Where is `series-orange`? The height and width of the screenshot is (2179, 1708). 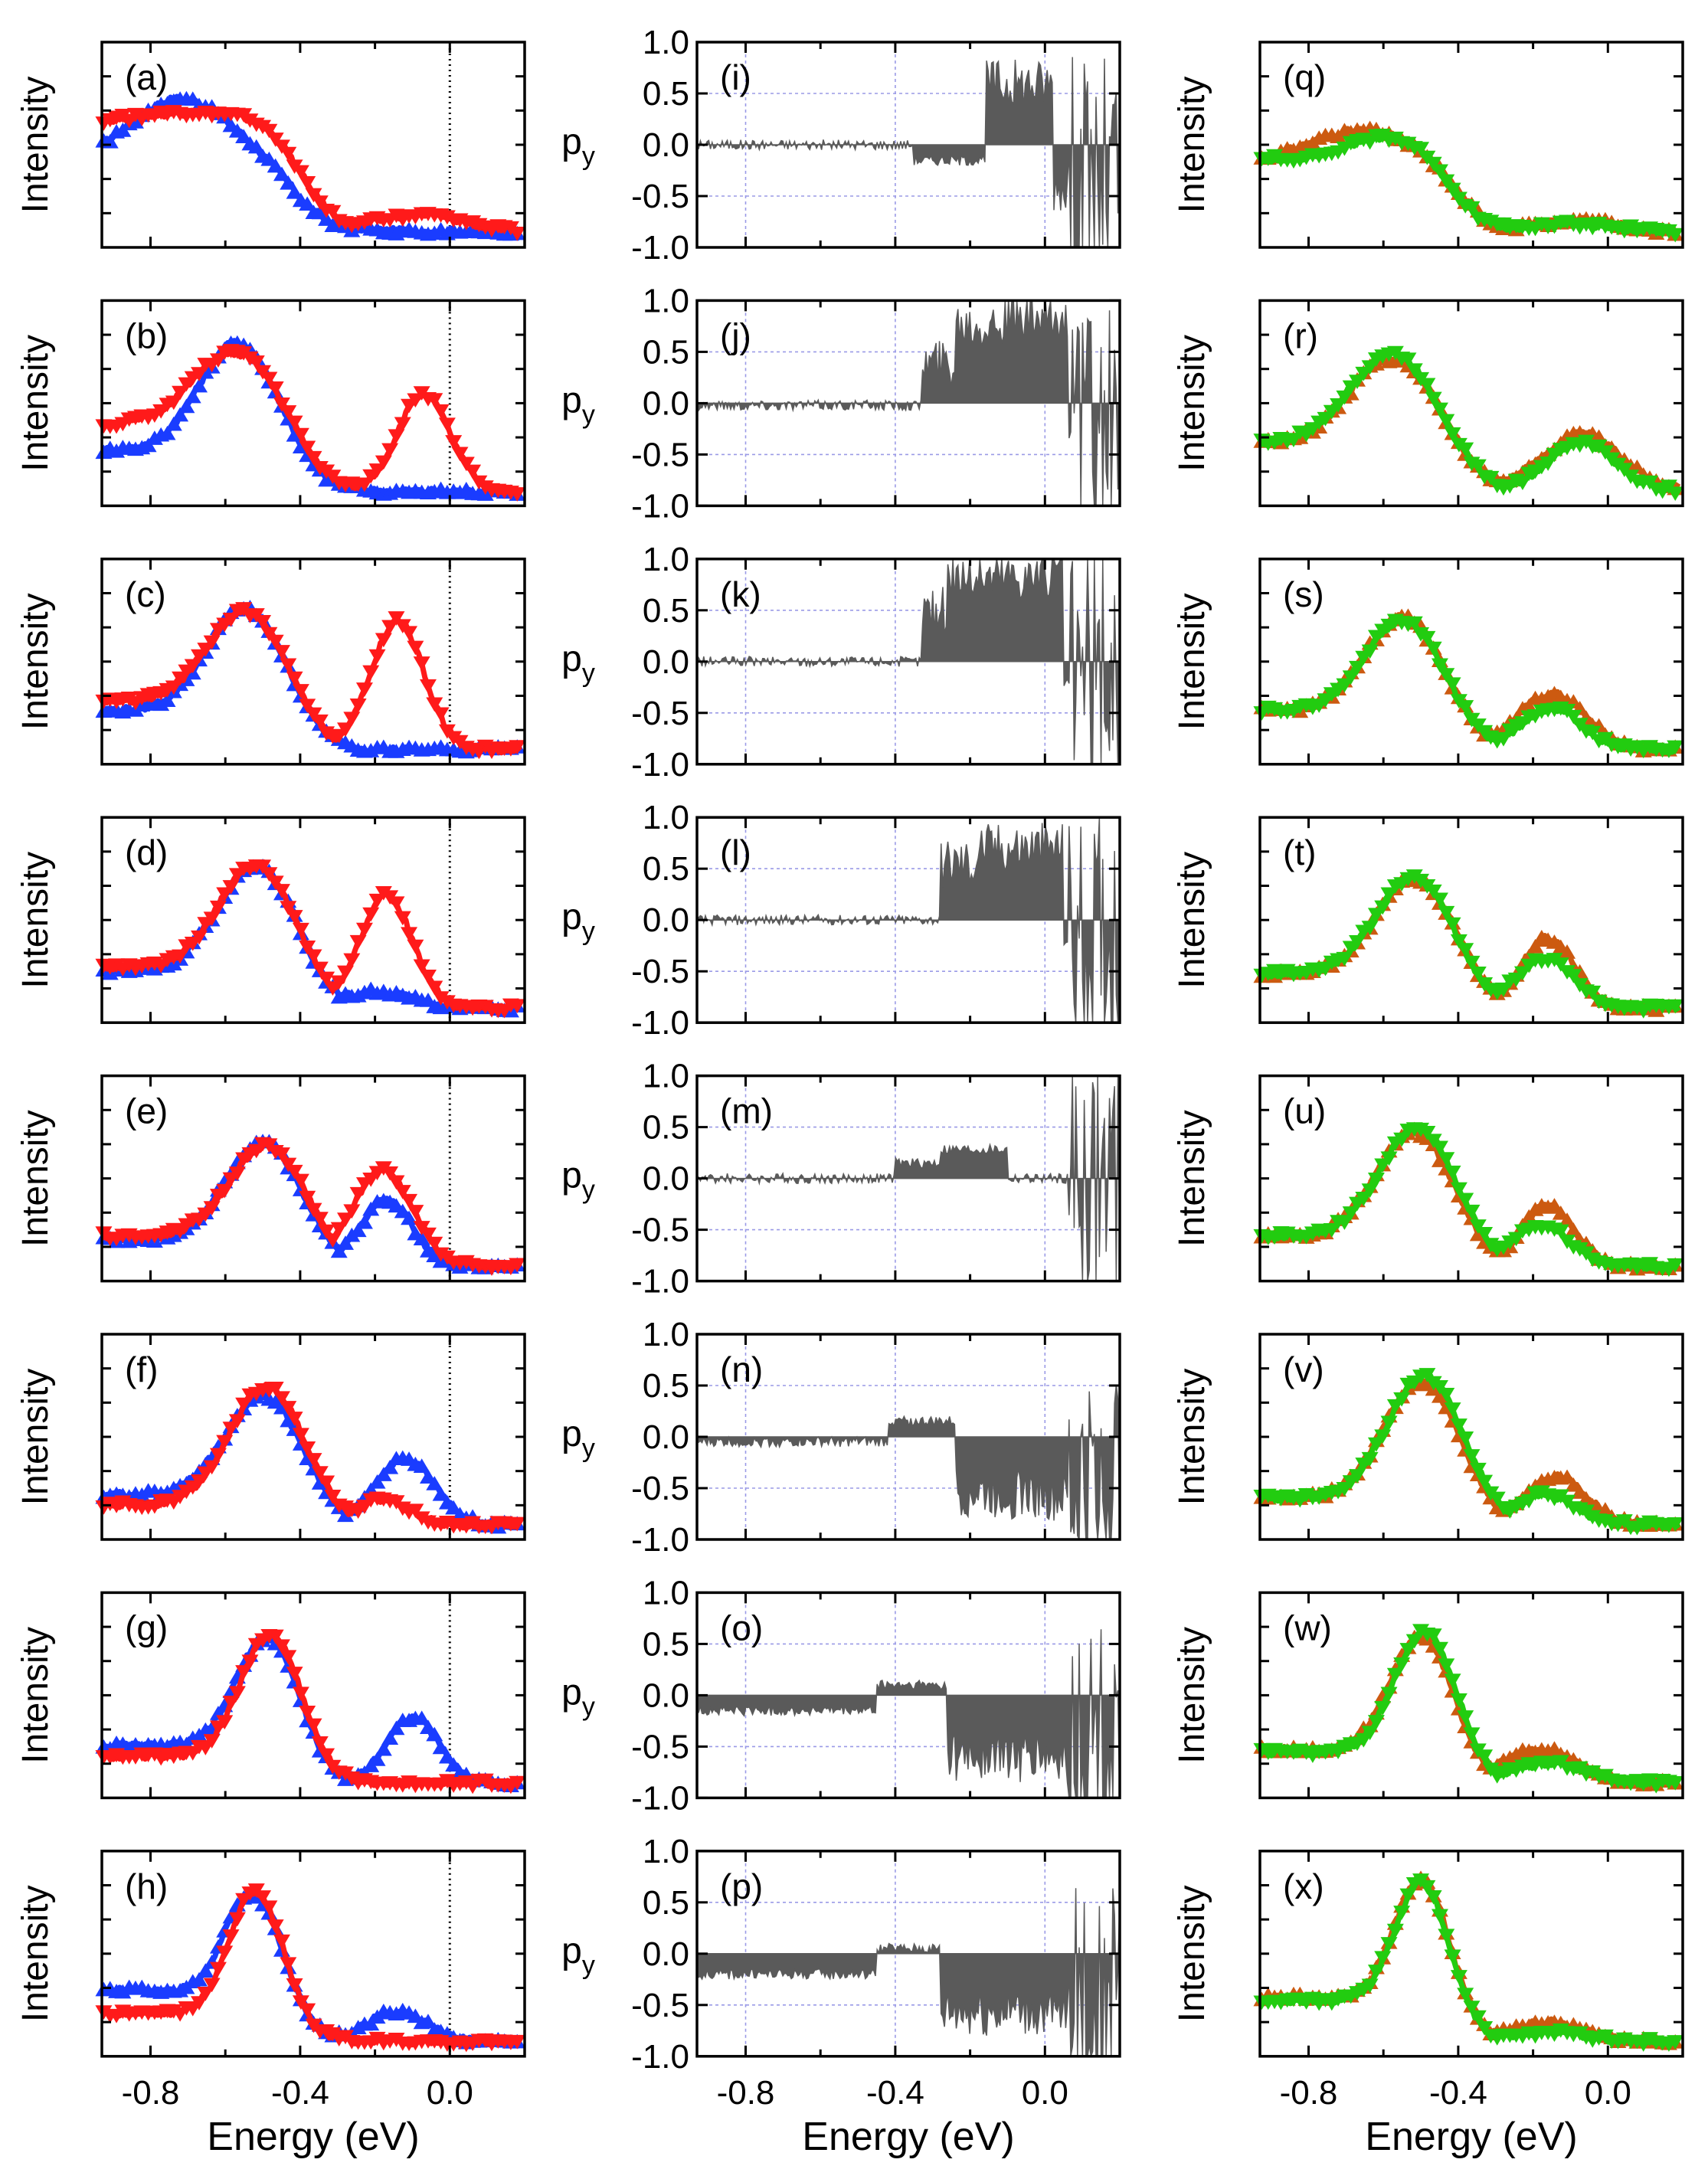 series-orange is located at coordinates (1468, 1709).